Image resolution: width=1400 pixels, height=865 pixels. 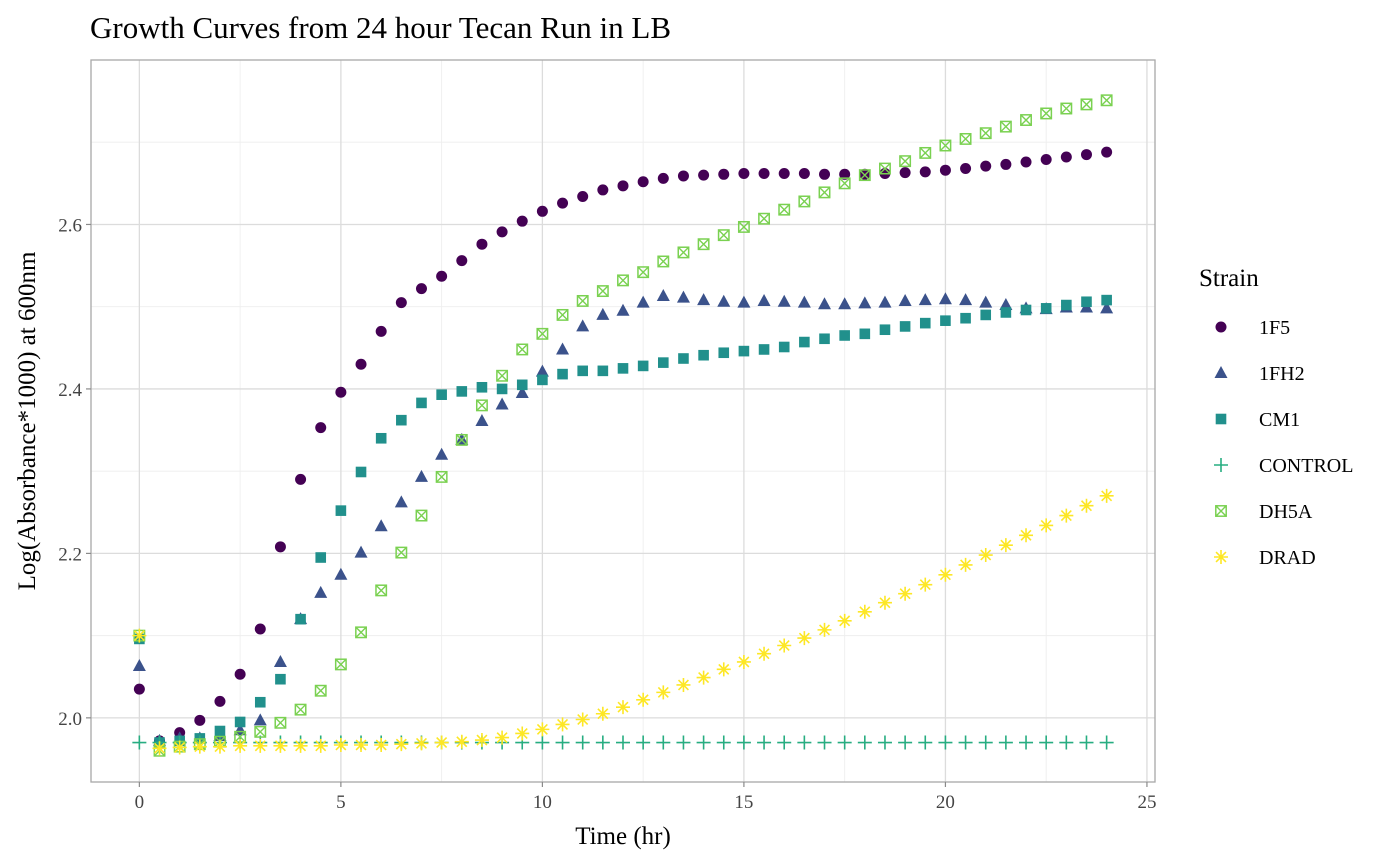 I want to click on legend-item: 1F5, so click(x=1252, y=328).